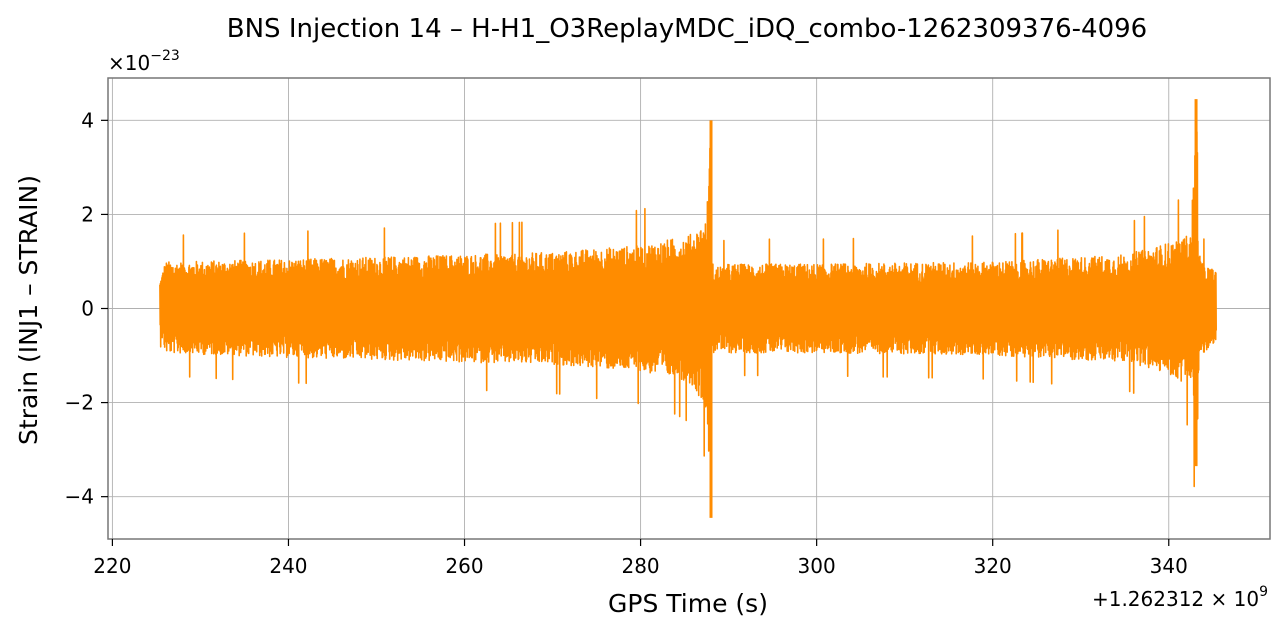 This screenshot has width=1284, height=633. Describe the element at coordinates (28, 310) in the screenshot. I see `y-axis-label: Strain (INJ1 – STRAIN)` at that location.